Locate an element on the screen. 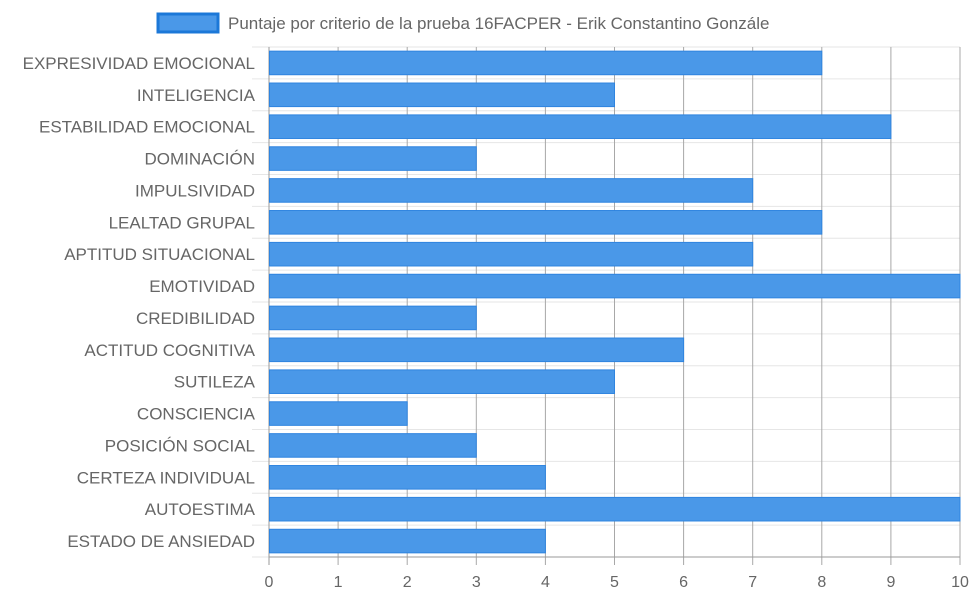 Image resolution: width=975 pixels, height=605 pixels. y-category-label: LEALTAD GRUPAL is located at coordinates (182, 222).